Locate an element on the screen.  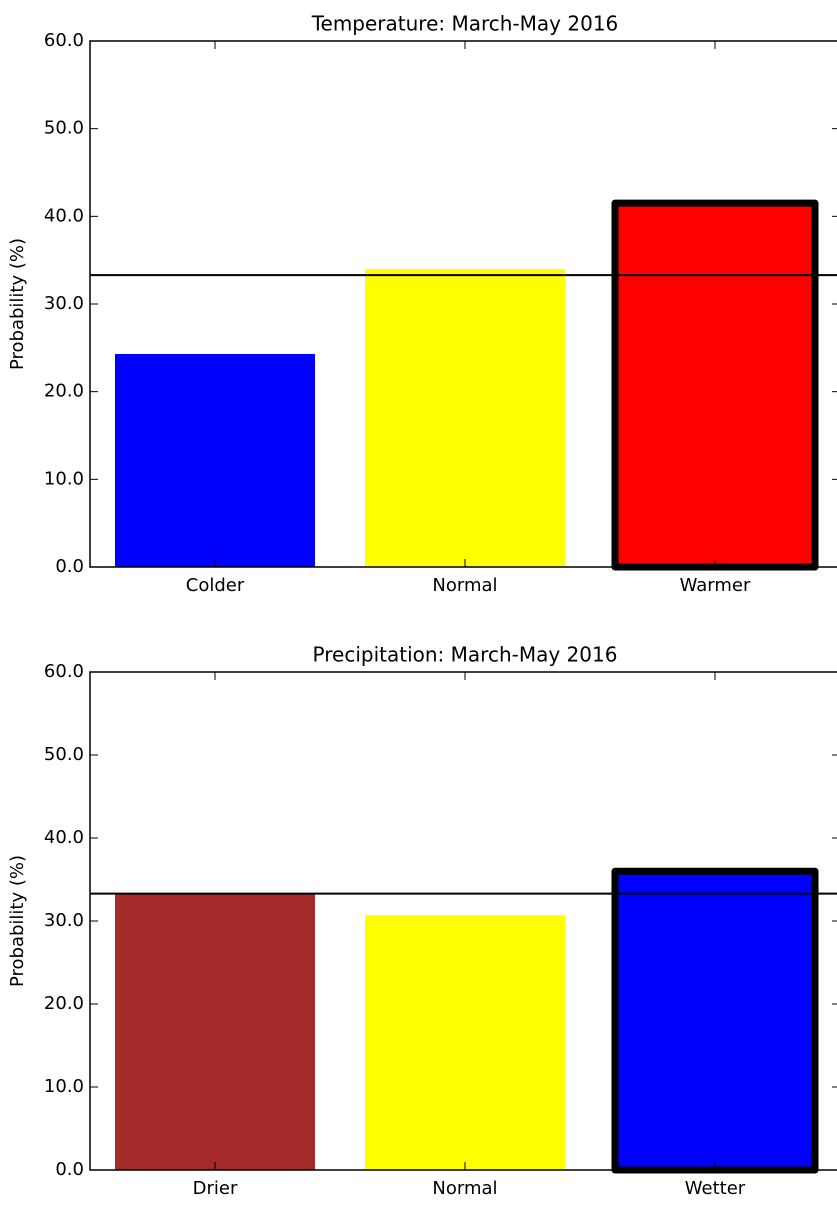
x-tick-label: Wetter is located at coordinates (715, 1188).